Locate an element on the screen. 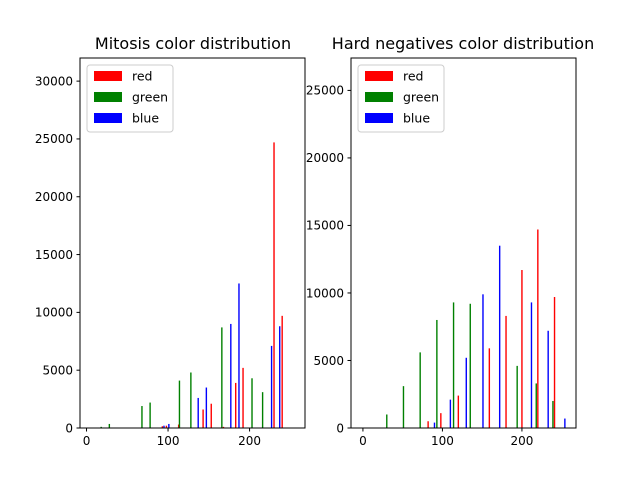  chart-title: Hard negatives color distribution is located at coordinates (463, 43).